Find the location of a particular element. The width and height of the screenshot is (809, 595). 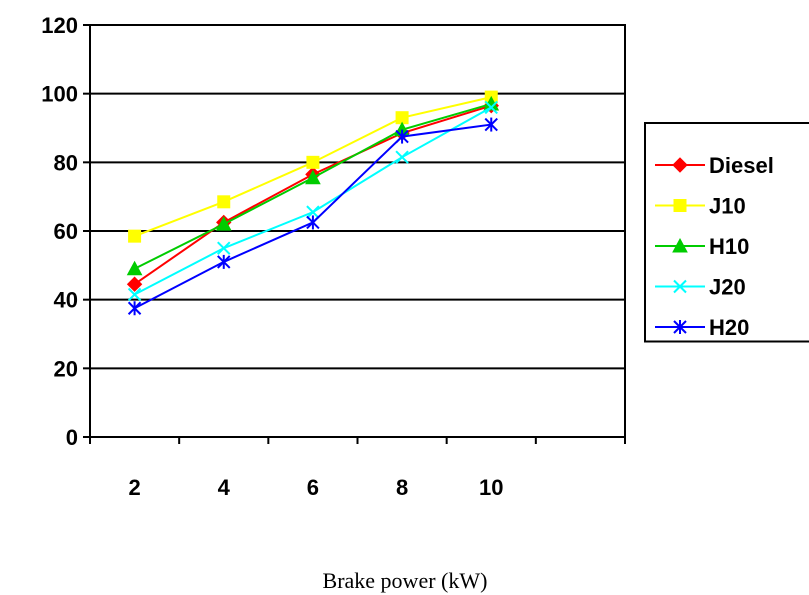

x-tick-label: 10 is located at coordinates (491, 487).